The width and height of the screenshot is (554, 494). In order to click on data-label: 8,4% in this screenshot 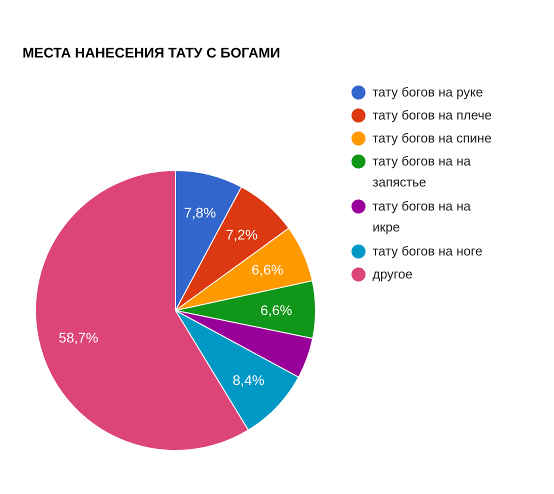, I will do `click(248, 380)`.